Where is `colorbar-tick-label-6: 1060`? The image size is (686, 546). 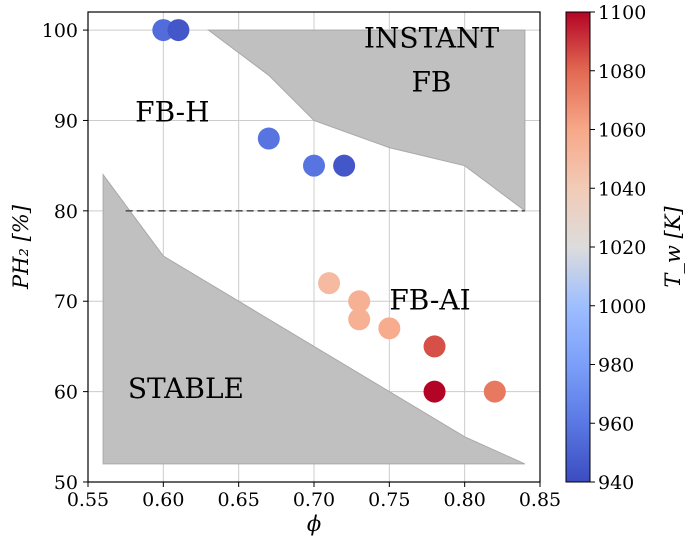
colorbar-tick-label-6: 1060 is located at coordinates (622, 131).